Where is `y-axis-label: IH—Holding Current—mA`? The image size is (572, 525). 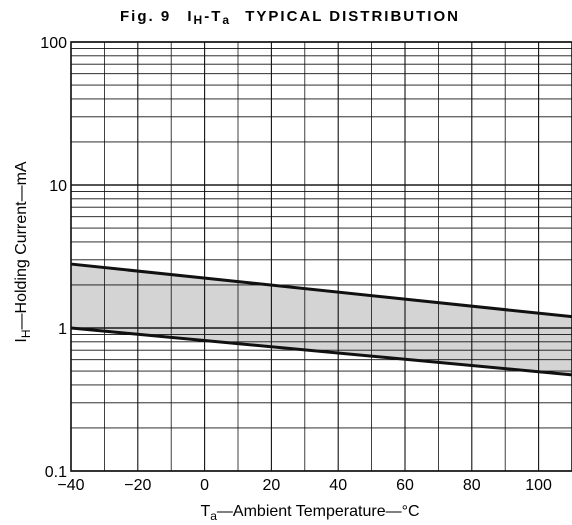
y-axis-label: IH—Holding Current—mA is located at coordinates (23, 252).